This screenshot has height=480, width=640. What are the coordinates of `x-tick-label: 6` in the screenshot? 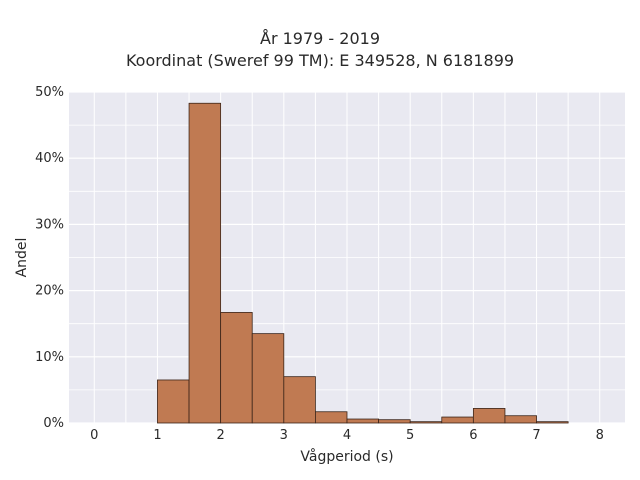 It's located at (473, 435).